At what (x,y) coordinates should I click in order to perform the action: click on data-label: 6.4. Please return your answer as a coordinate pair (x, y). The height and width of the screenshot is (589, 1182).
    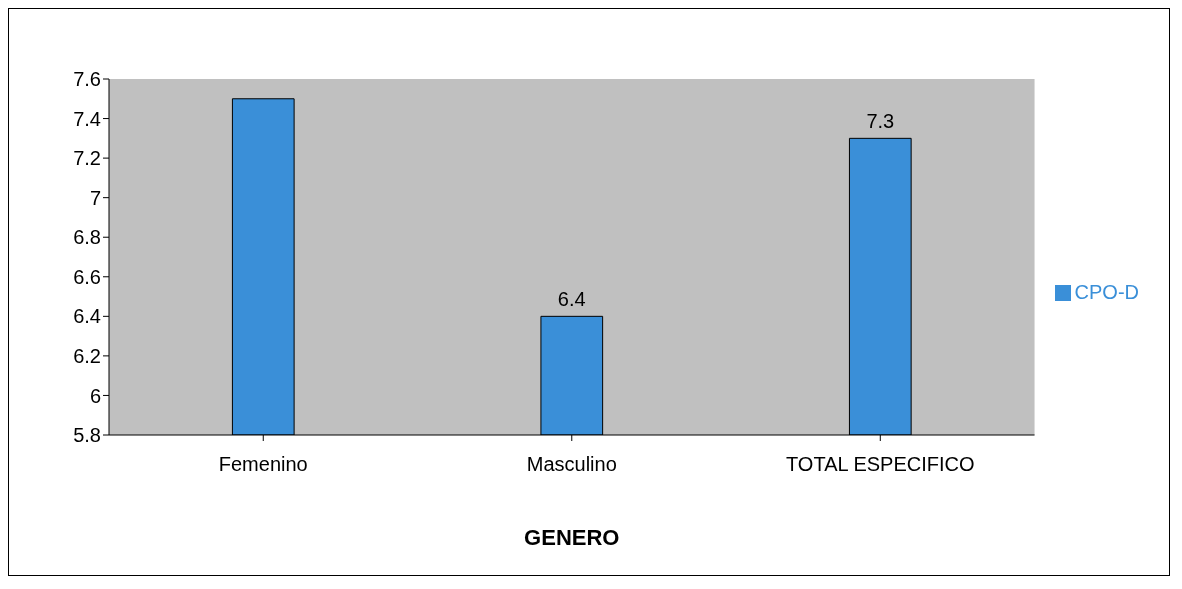
    Looking at the image, I should click on (571, 299).